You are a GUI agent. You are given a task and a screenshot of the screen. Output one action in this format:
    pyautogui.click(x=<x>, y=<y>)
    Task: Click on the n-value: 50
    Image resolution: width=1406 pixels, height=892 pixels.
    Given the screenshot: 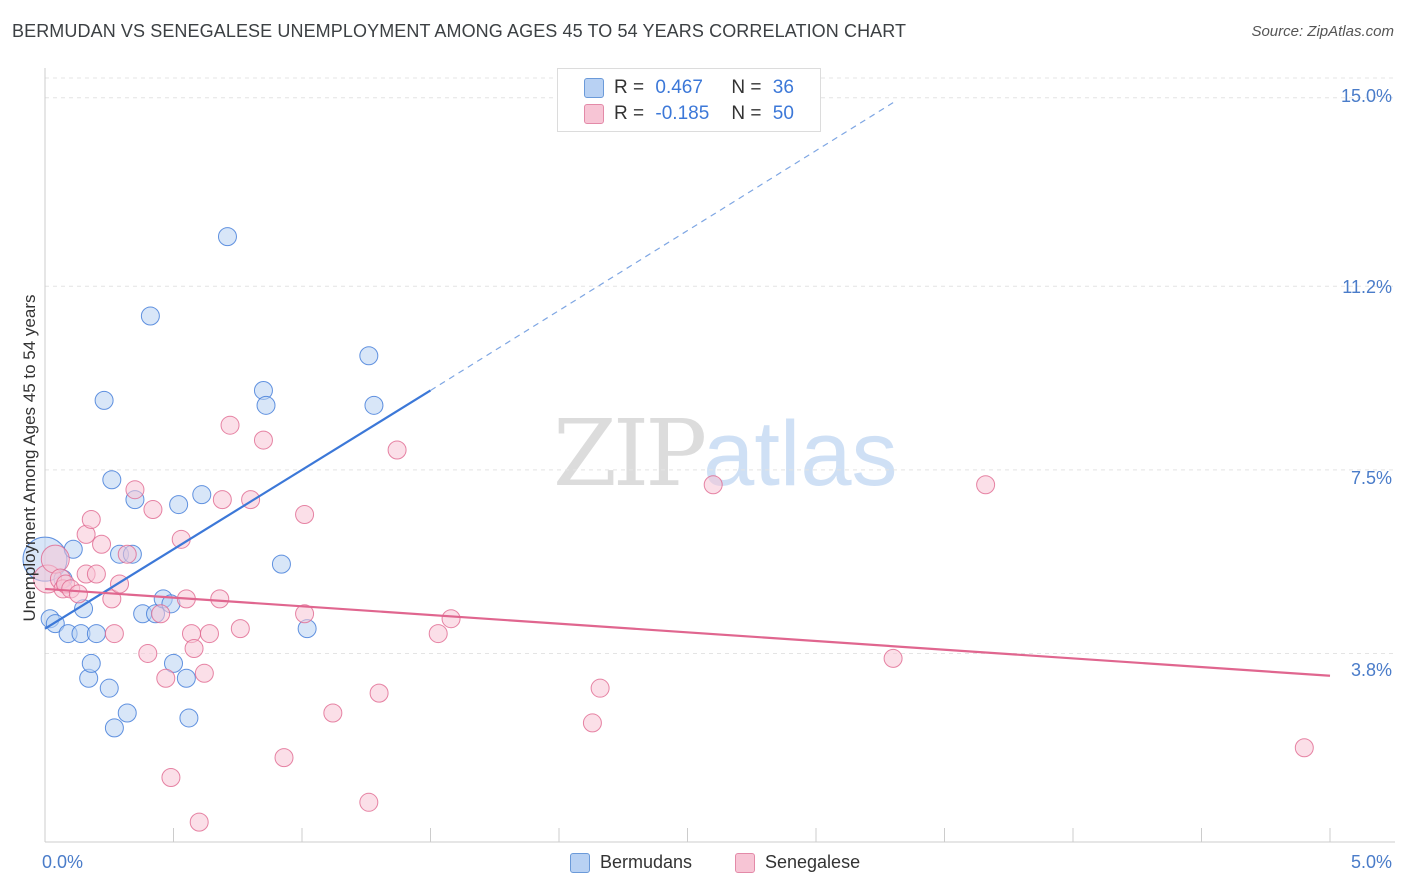 What is the action you would take?
    pyautogui.click(x=783, y=113)
    